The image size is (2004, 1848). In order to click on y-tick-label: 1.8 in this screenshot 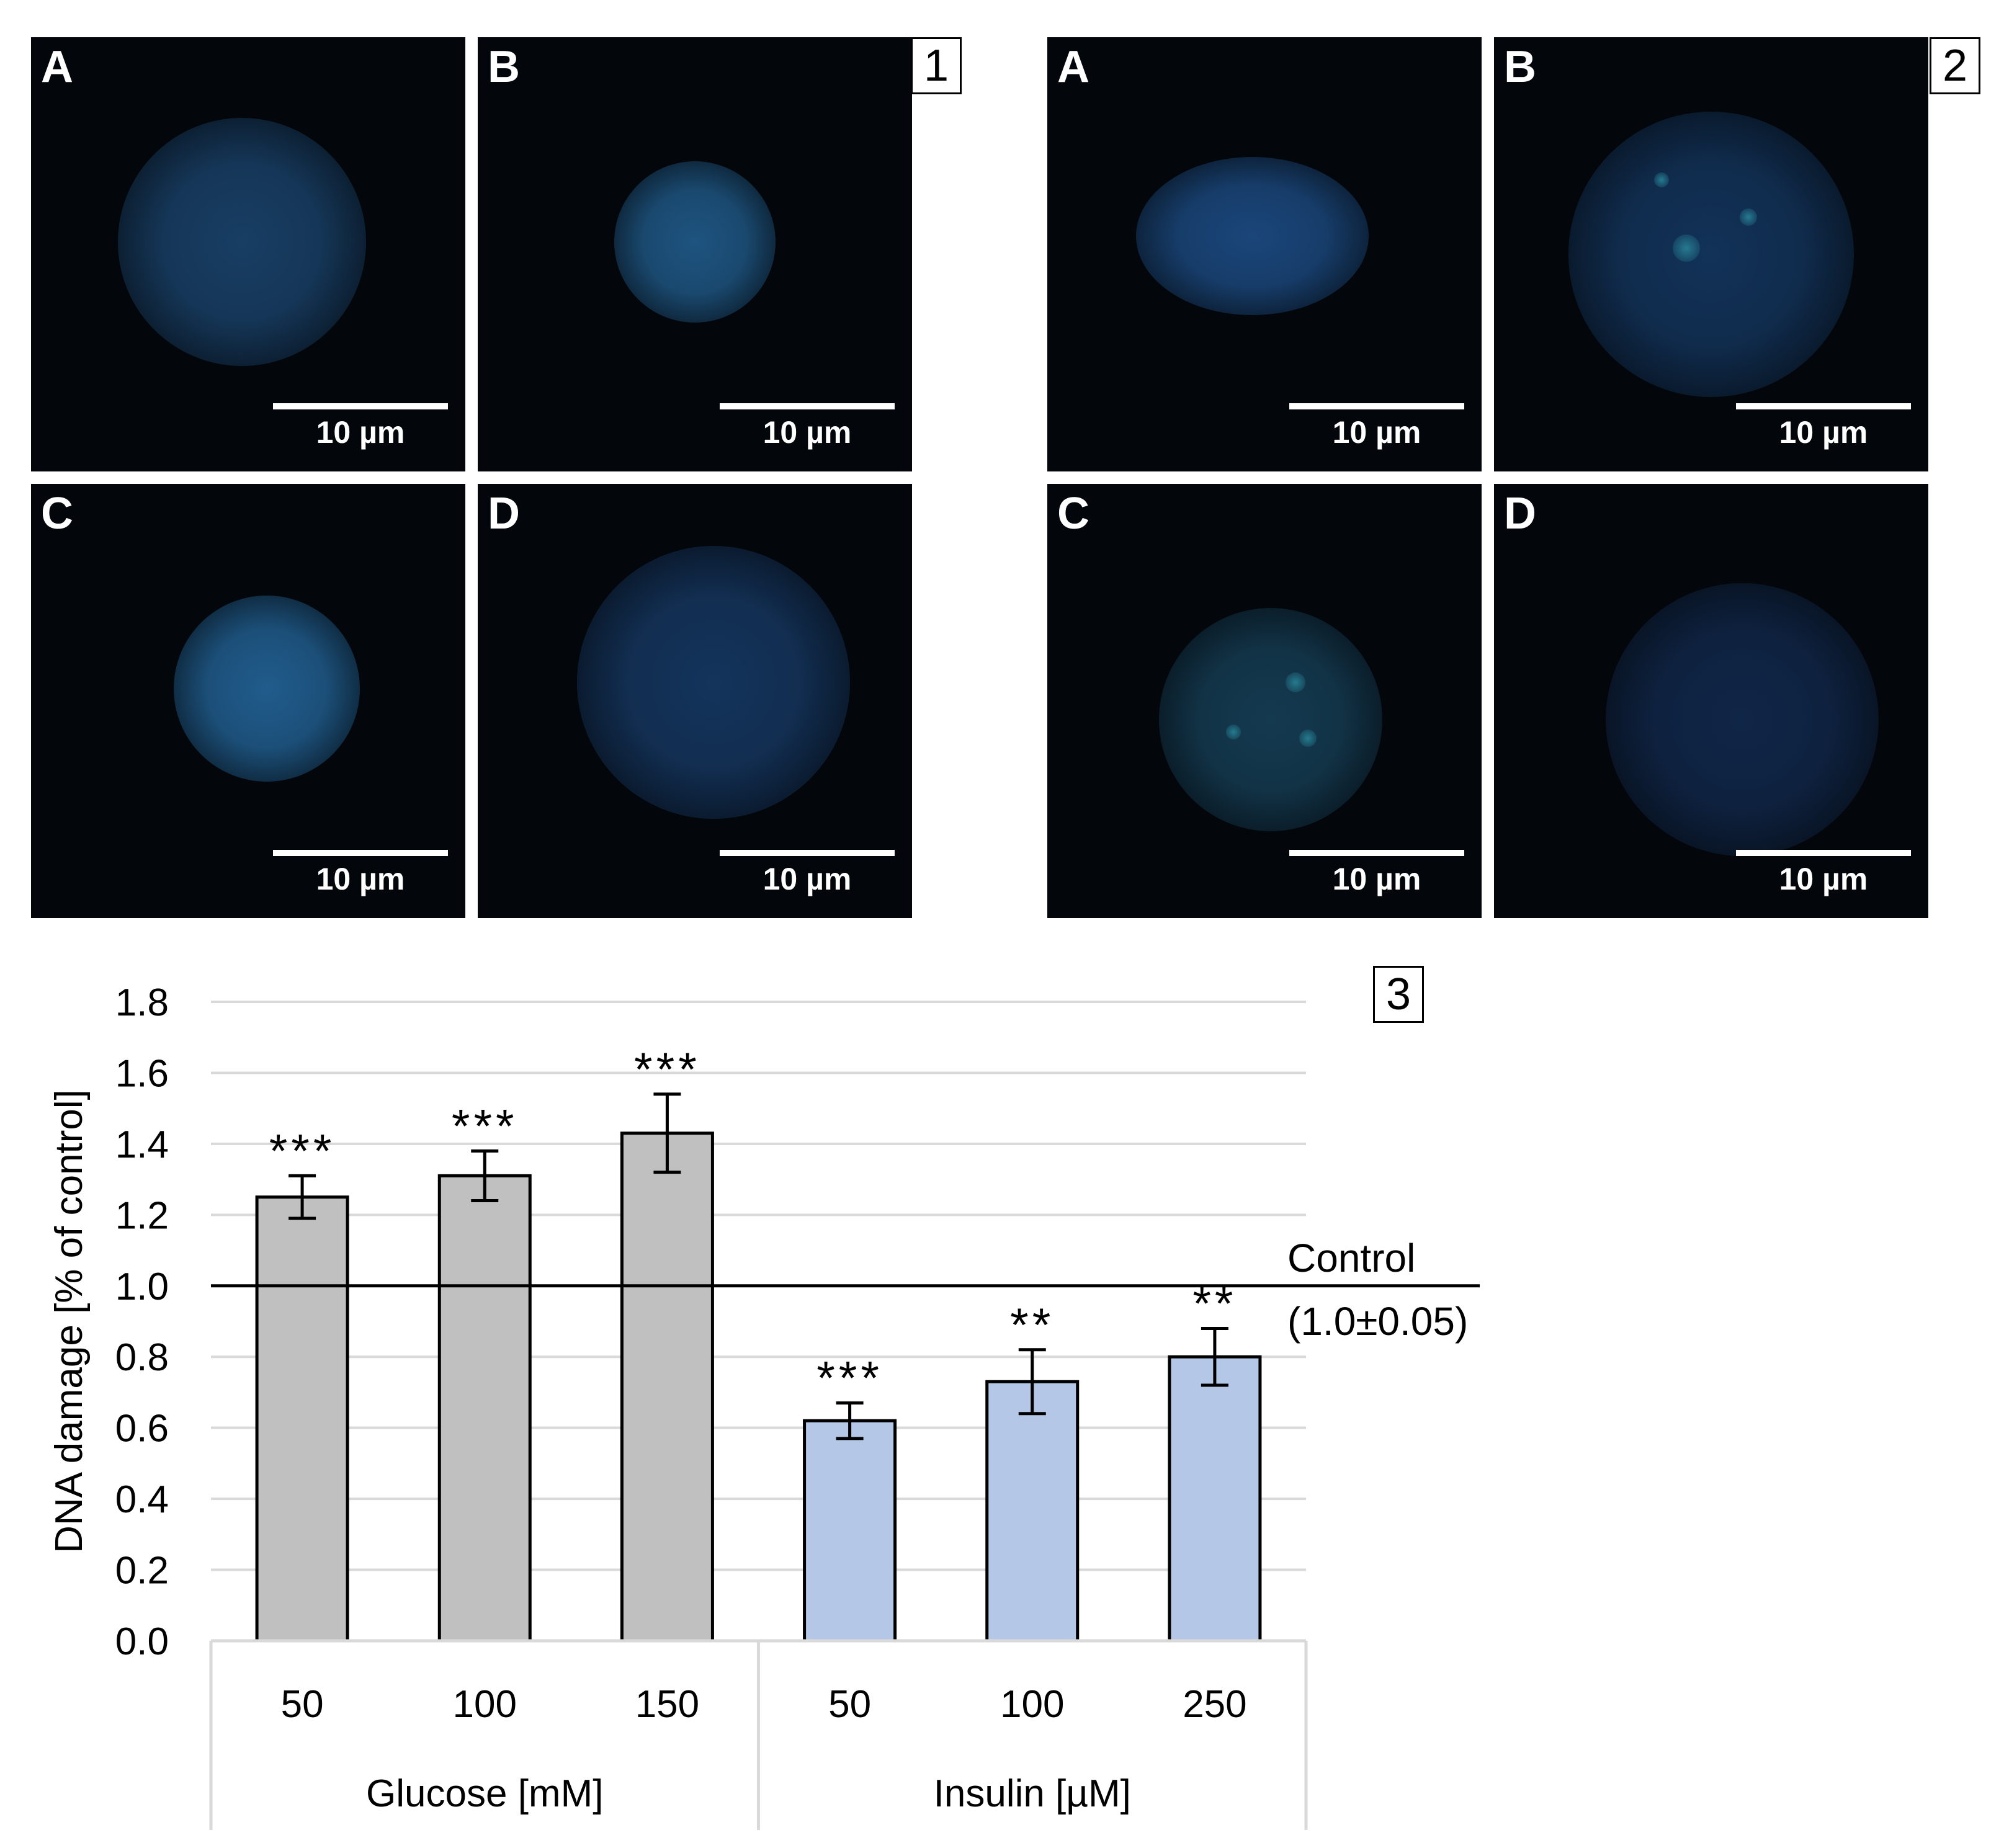, I will do `click(142, 1003)`.